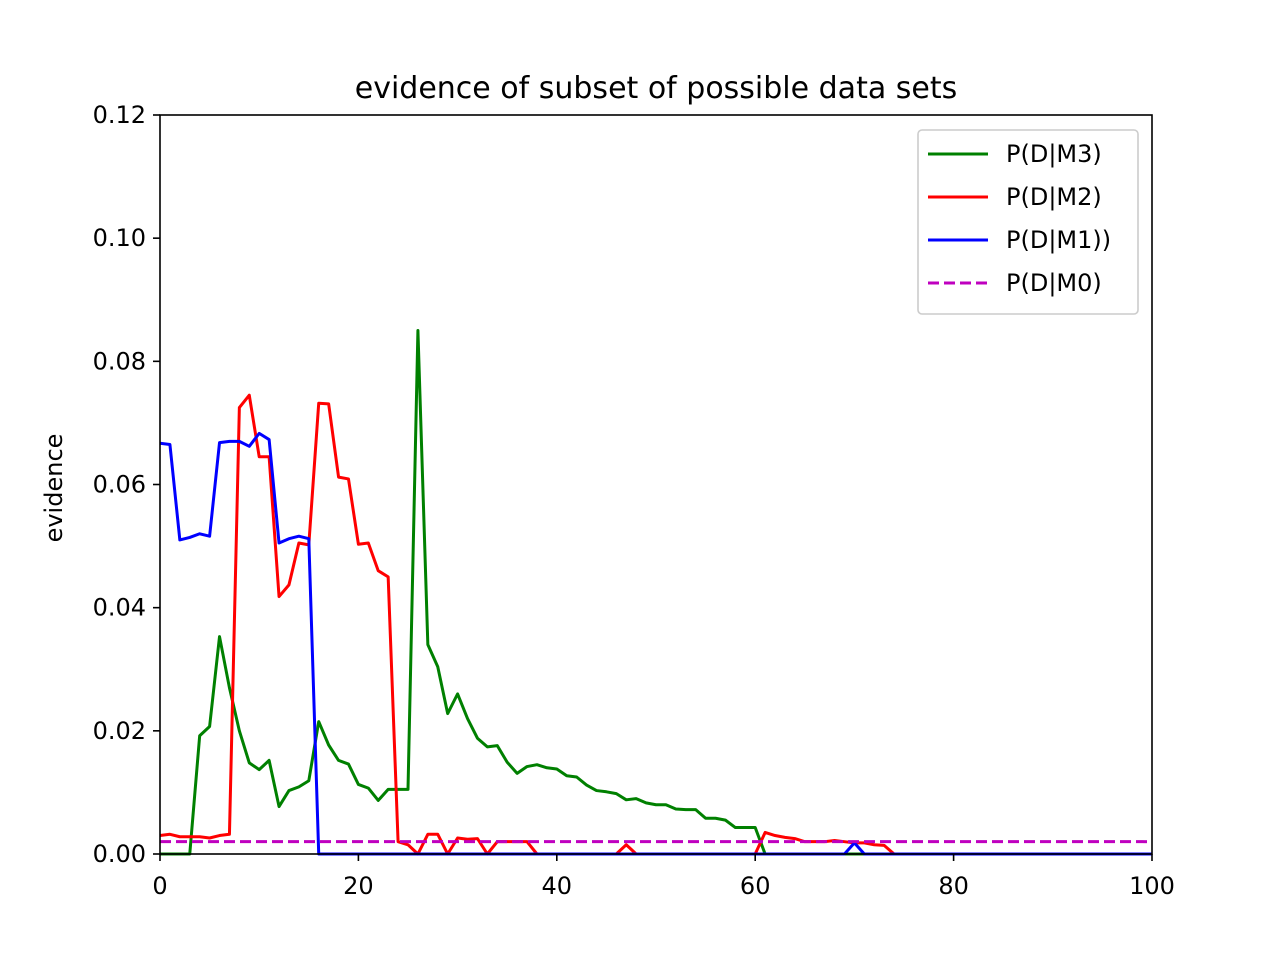 The image size is (1280, 960). I want to click on y-tick-label: 0.00, so click(119, 854).